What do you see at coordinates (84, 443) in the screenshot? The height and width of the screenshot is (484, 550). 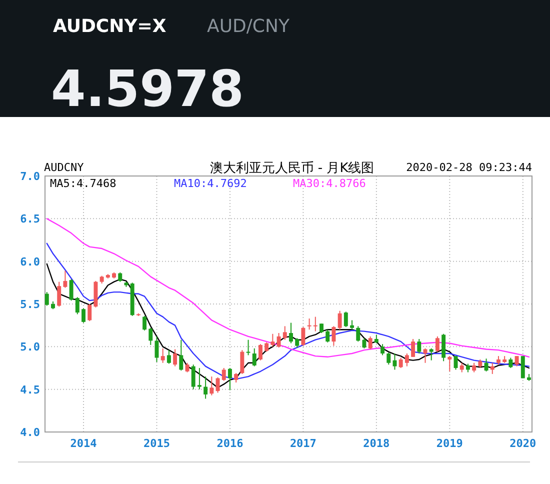 I see `x-tick-label: 2014` at bounding box center [84, 443].